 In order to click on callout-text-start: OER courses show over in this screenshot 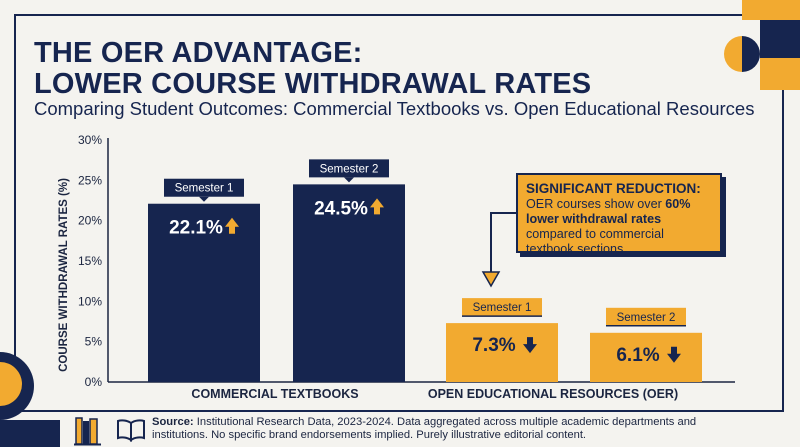, I will do `click(596, 204)`.